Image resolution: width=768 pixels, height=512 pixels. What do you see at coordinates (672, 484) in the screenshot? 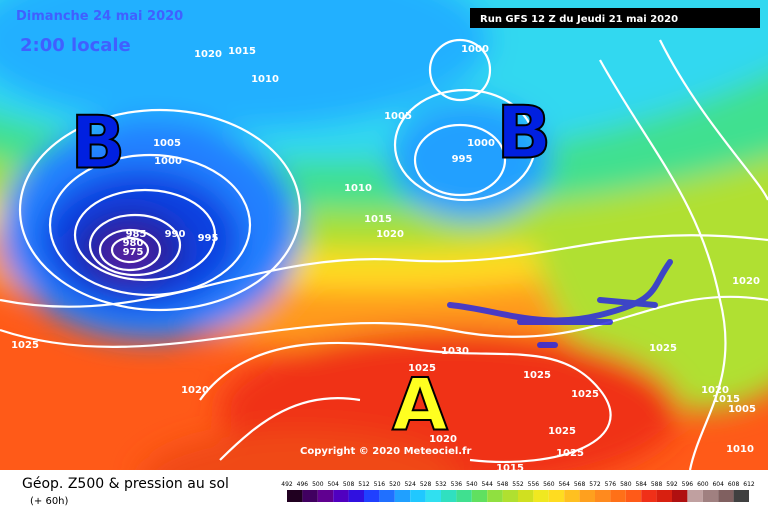
I see `scale-label: 592` at bounding box center [672, 484].